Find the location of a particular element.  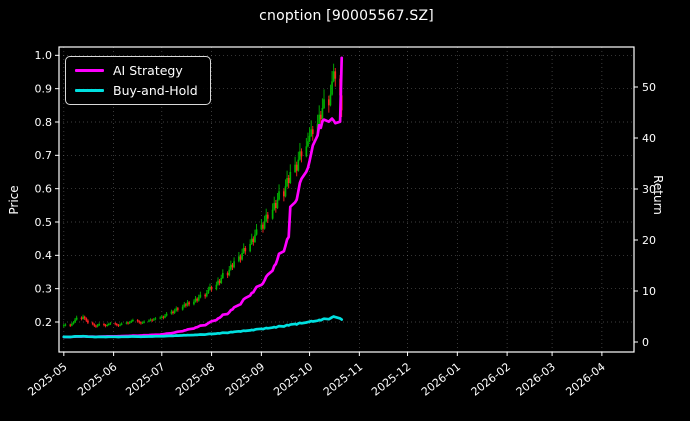

x-tick-label: 2026-02 is located at coordinates (491, 379).